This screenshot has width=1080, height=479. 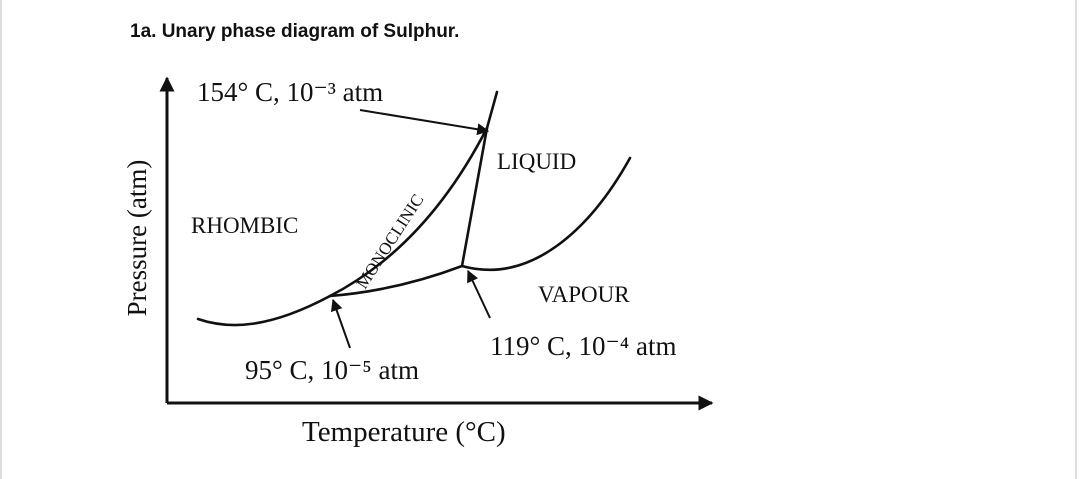 What do you see at coordinates (546, 214) in the screenshot?
I see `liquid-vapour-line` at bounding box center [546, 214].